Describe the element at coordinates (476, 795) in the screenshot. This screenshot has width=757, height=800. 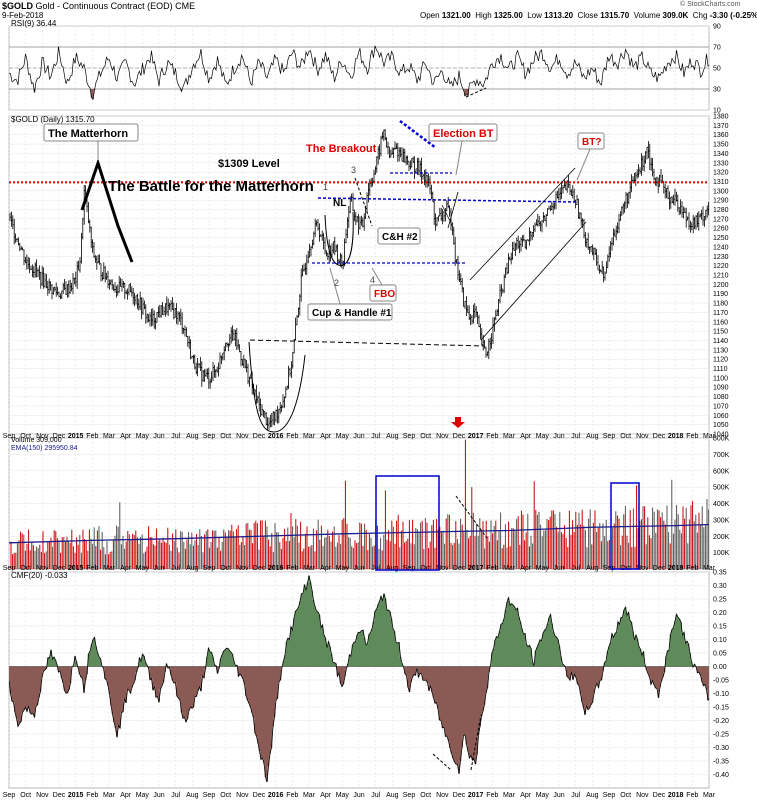
I see `x-tick-label: 2017` at that location.